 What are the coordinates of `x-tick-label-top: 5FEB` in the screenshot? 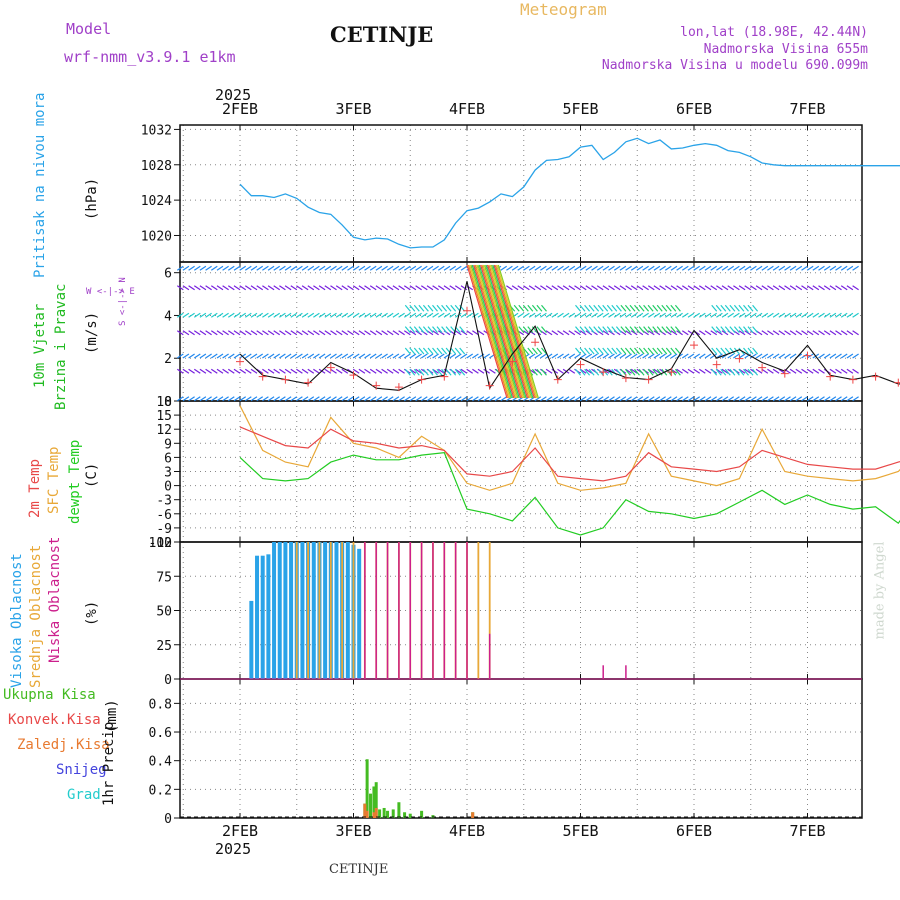 It's located at (580, 109).